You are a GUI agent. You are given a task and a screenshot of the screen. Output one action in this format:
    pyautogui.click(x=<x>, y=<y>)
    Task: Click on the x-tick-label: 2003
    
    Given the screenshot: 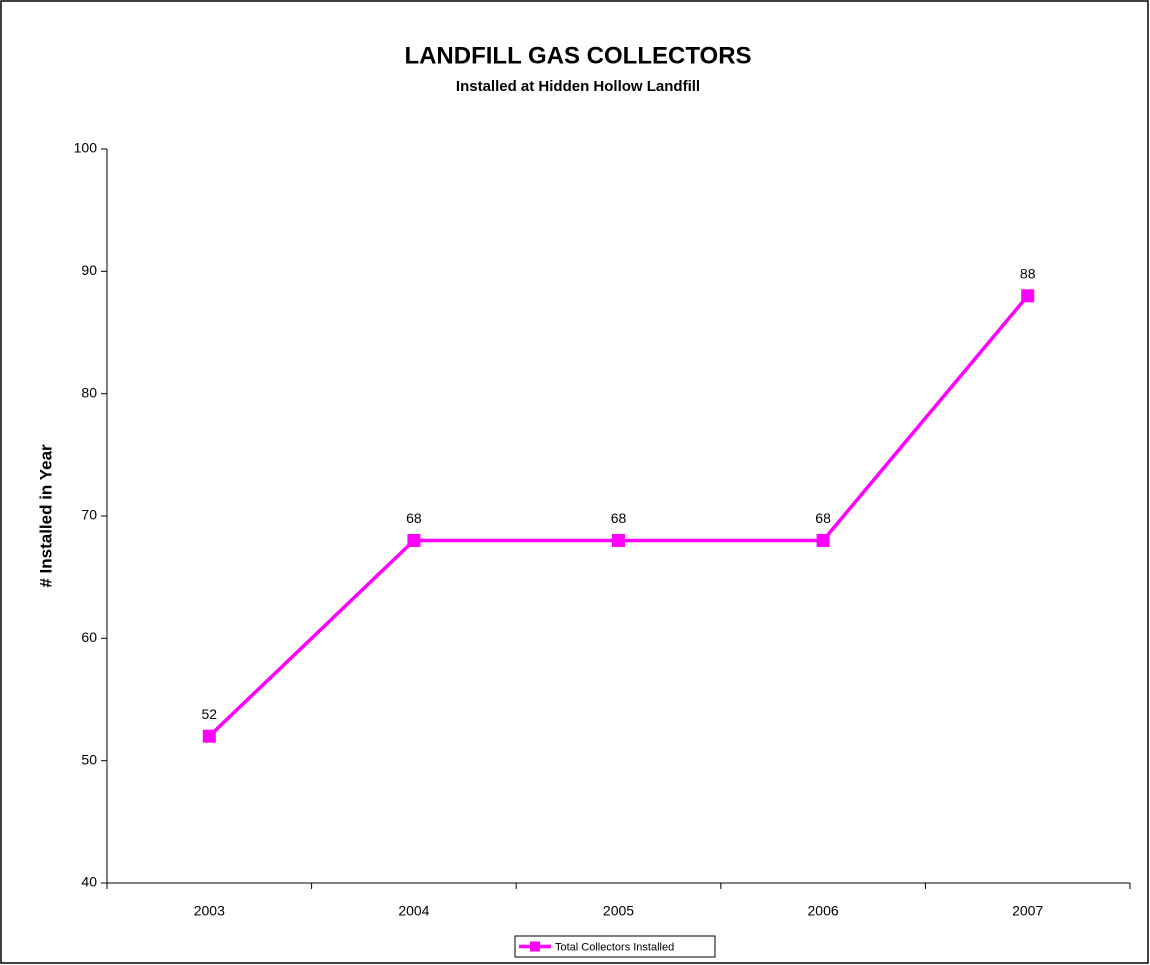 What is the action you would take?
    pyautogui.click(x=209, y=911)
    